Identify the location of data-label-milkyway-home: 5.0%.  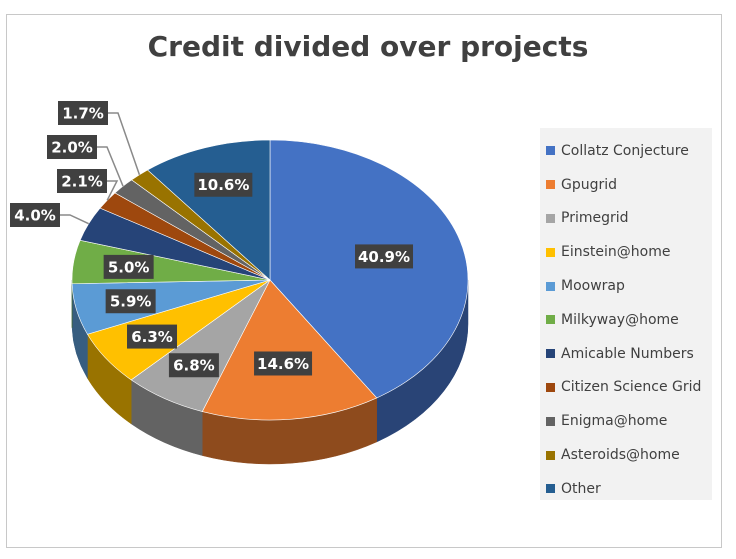
(129, 267).